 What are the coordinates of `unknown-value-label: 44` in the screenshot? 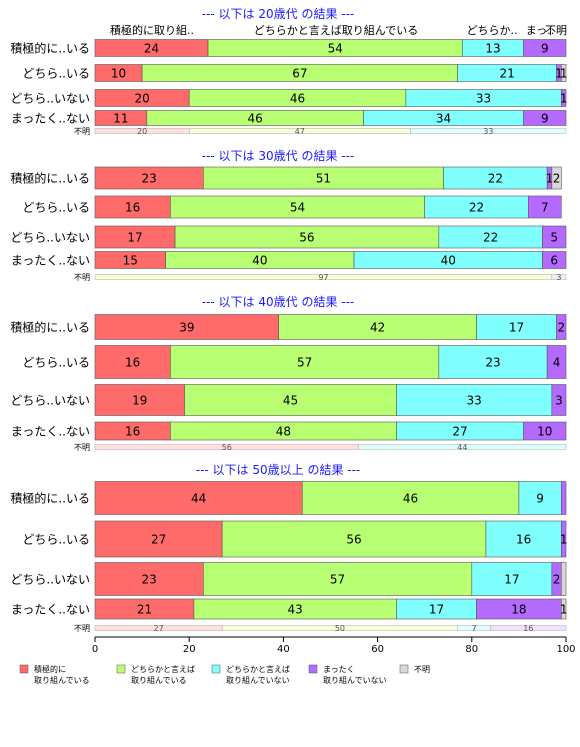 It's located at (462, 447).